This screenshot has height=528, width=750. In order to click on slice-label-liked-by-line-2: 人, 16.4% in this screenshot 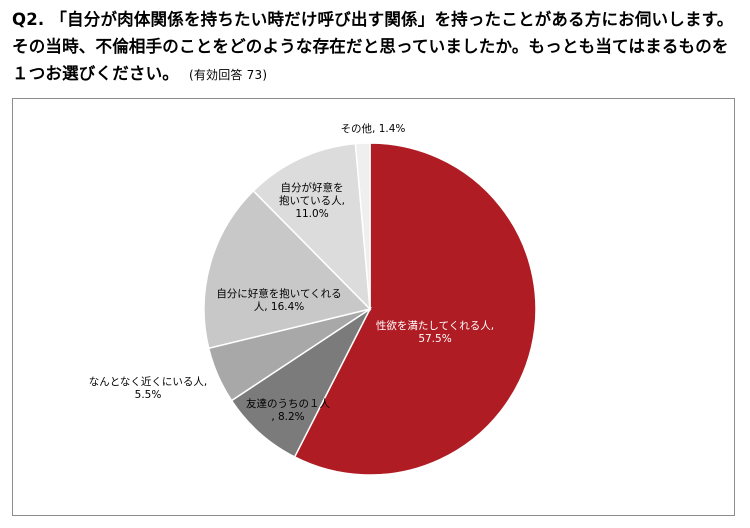, I will do `click(279, 307)`.